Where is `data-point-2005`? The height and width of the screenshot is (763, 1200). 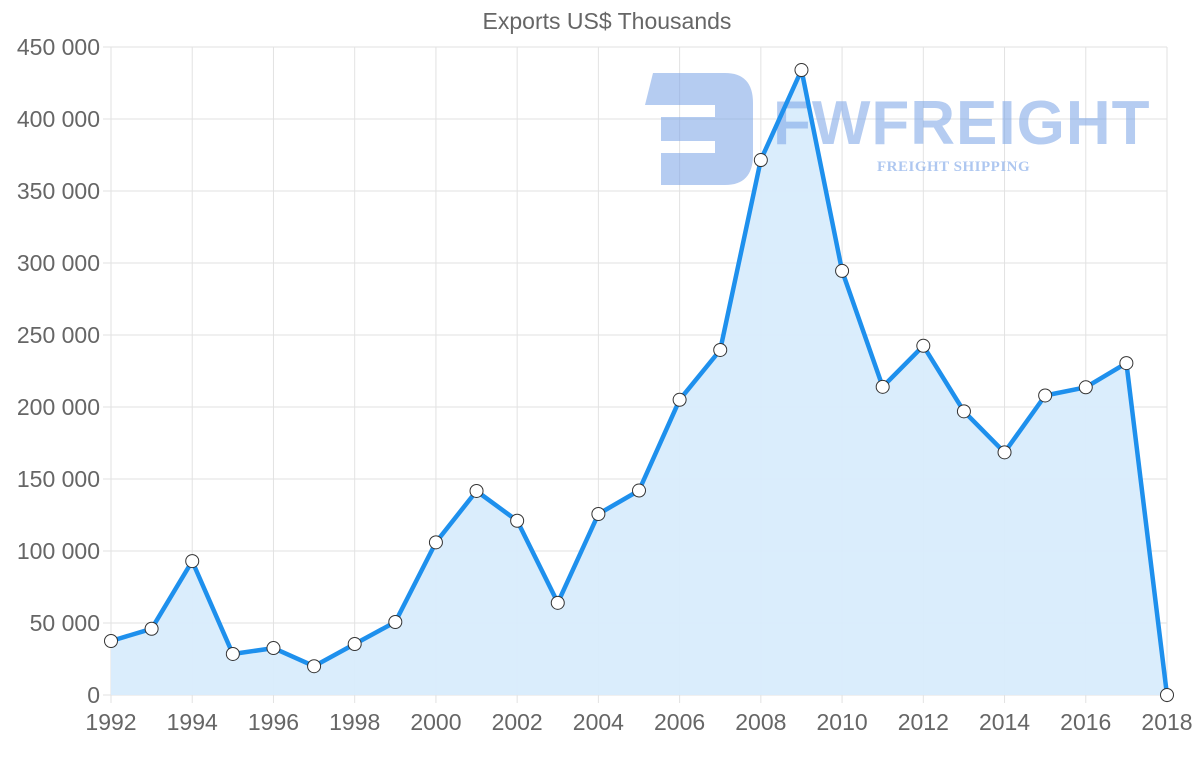
data-point-2005 is located at coordinates (639, 490).